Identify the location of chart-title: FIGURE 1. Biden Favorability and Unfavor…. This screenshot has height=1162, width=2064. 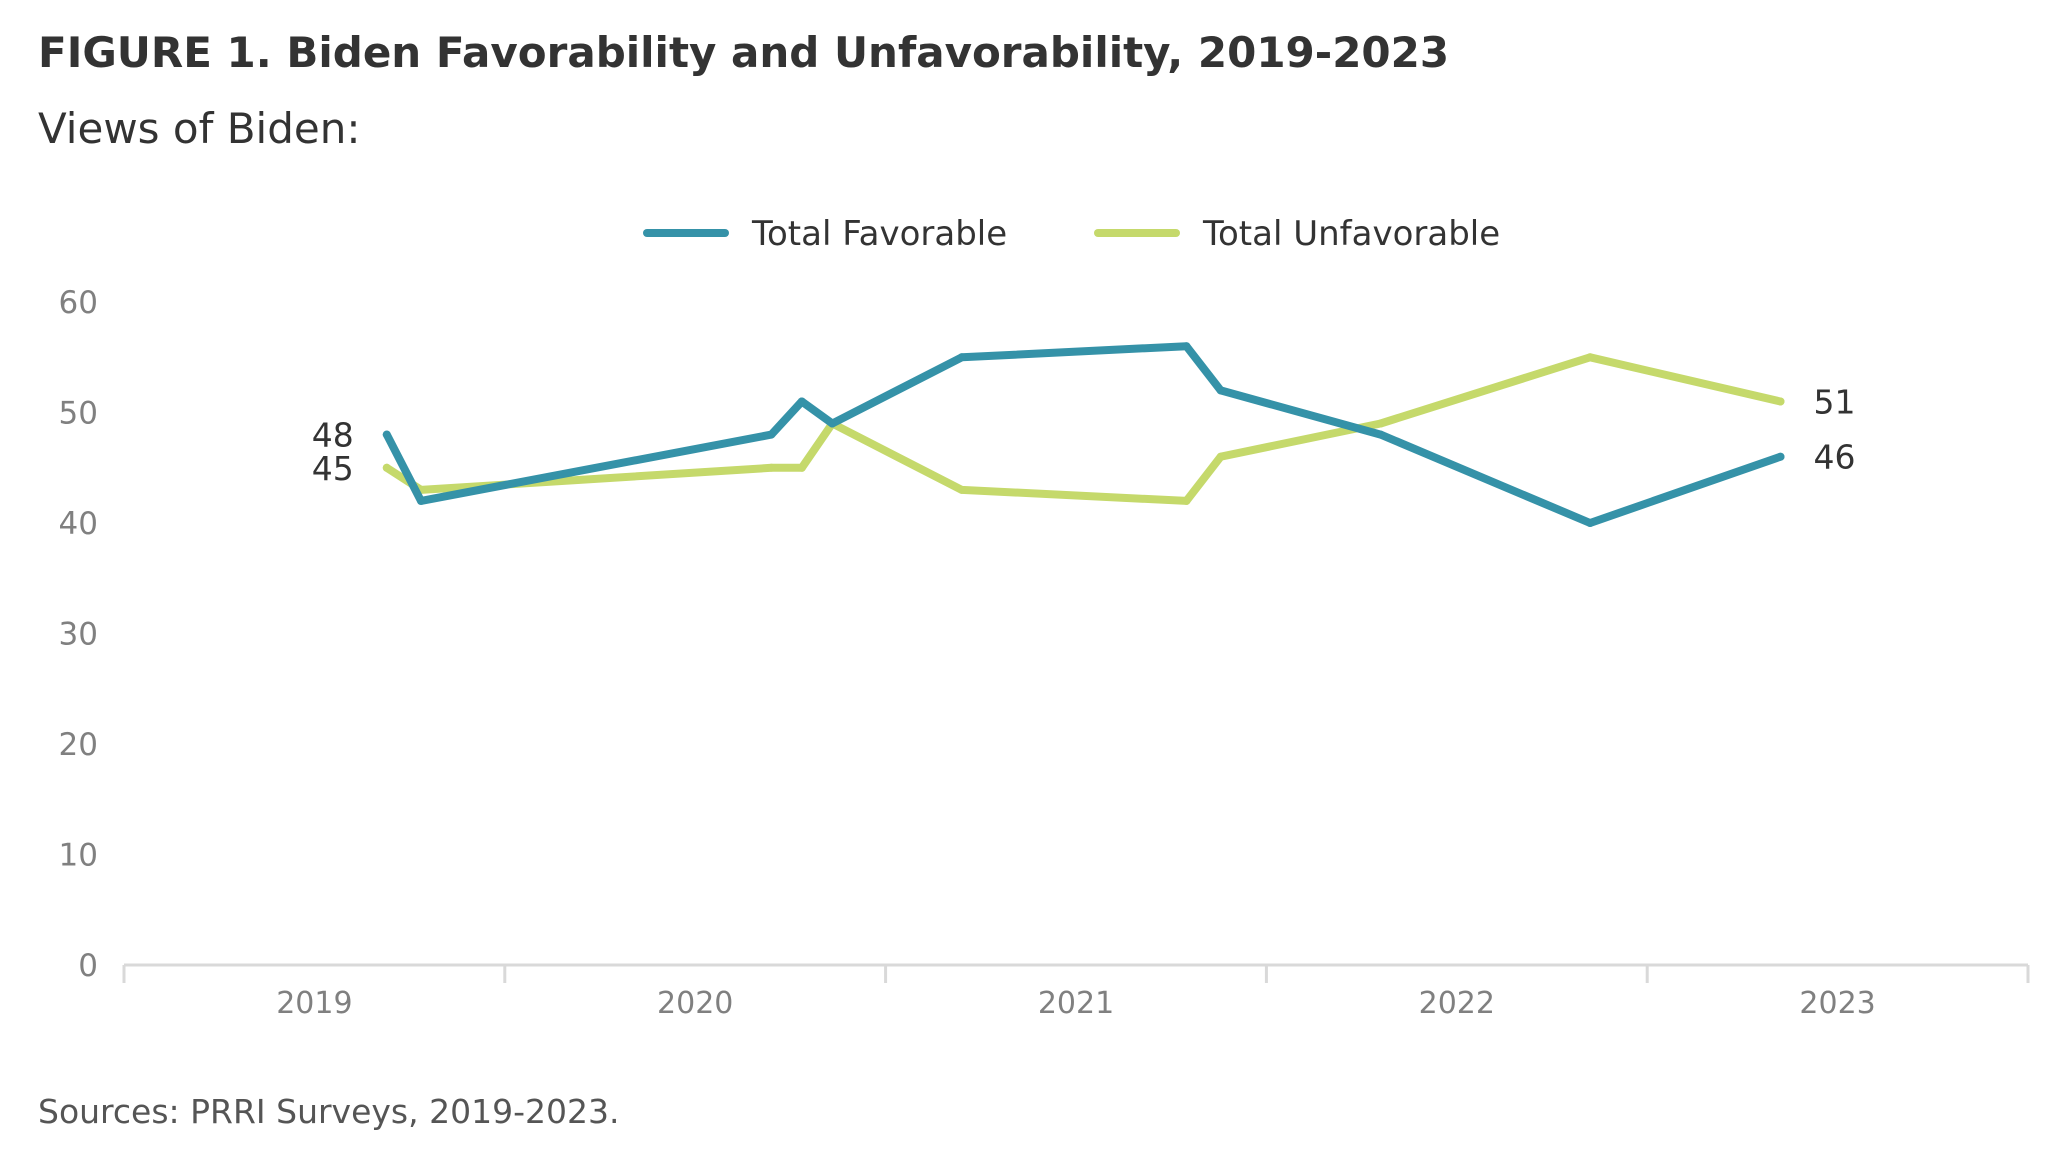
(744, 52).